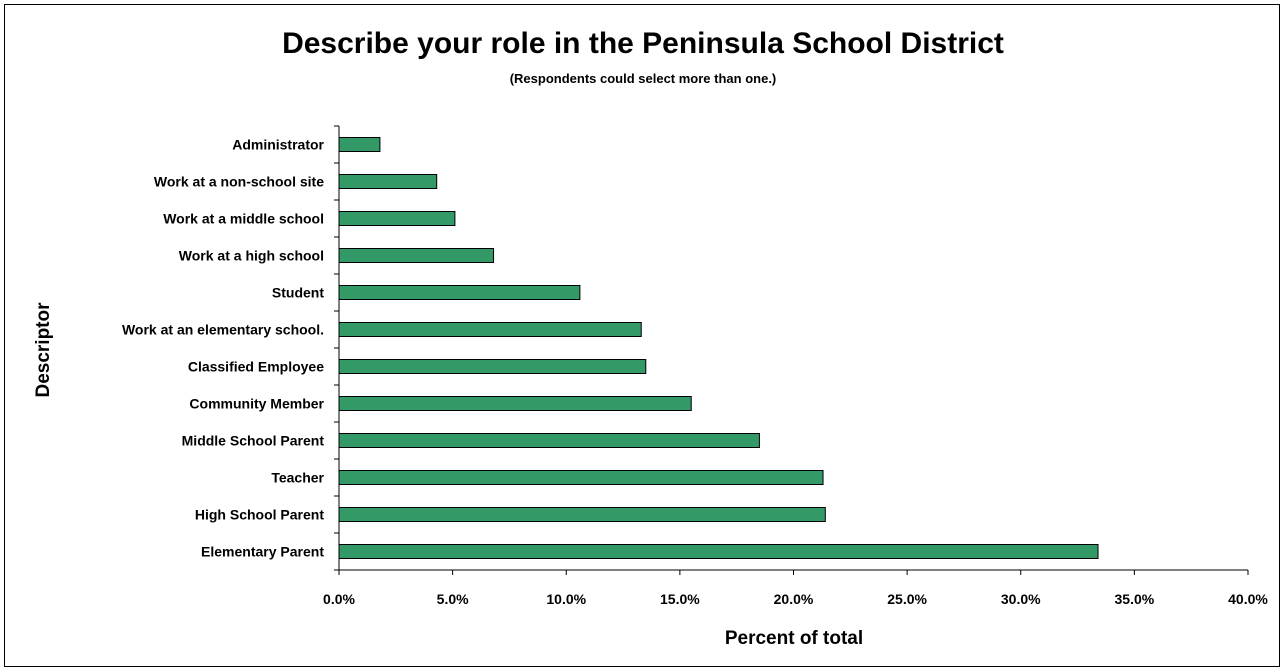 This screenshot has width=1286, height=672. I want to click on x-tick-label: 20.0%, so click(794, 599).